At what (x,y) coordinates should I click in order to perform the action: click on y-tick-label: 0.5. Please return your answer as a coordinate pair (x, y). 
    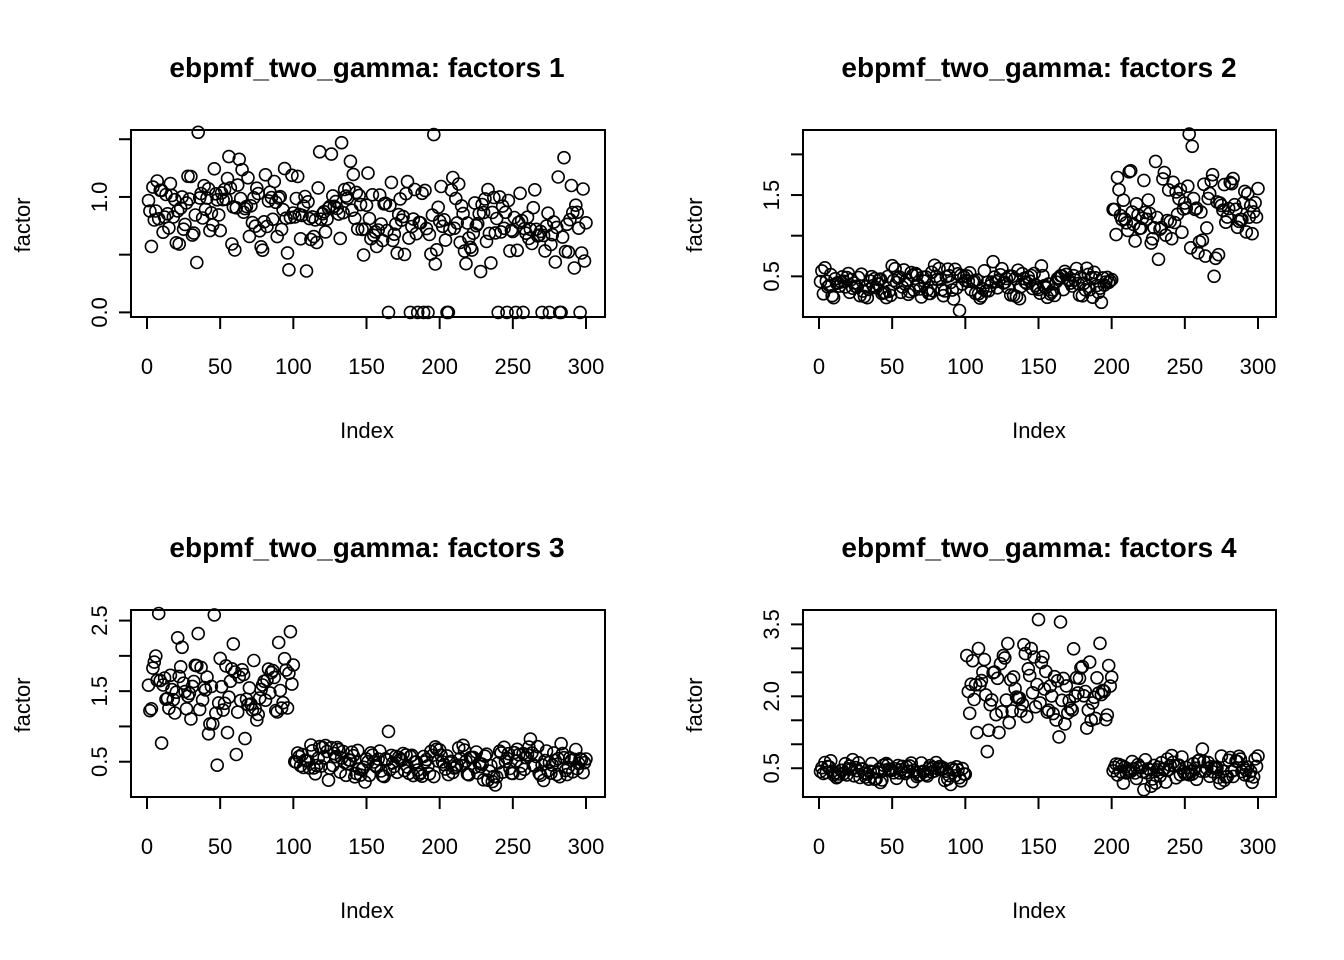
    Looking at the image, I should click on (771, 768).